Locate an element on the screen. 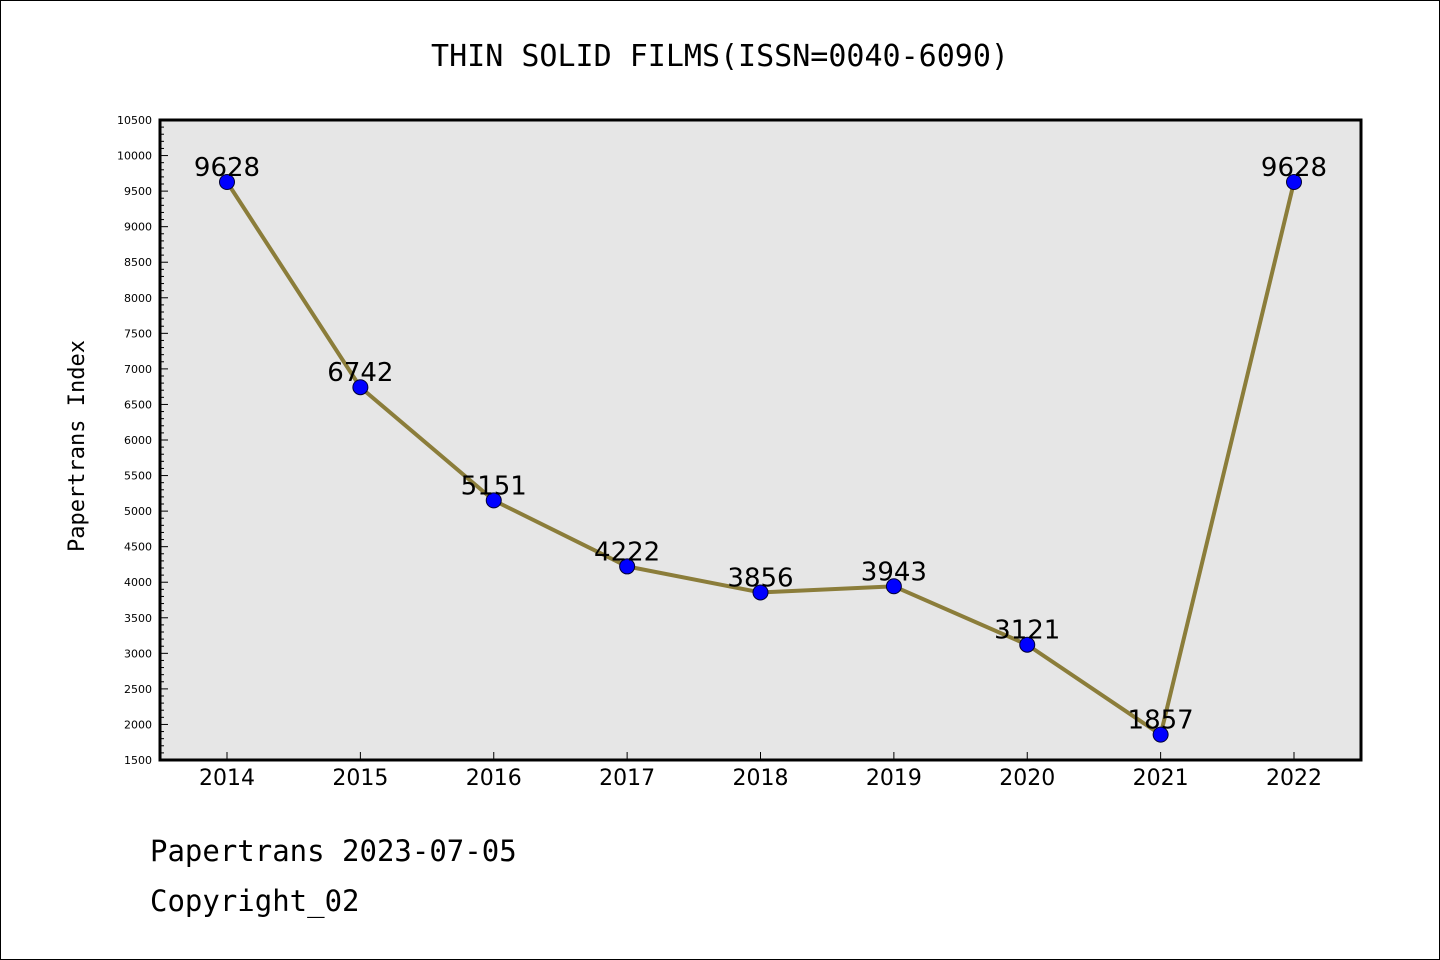  data-label: 6742 is located at coordinates (360, 373).